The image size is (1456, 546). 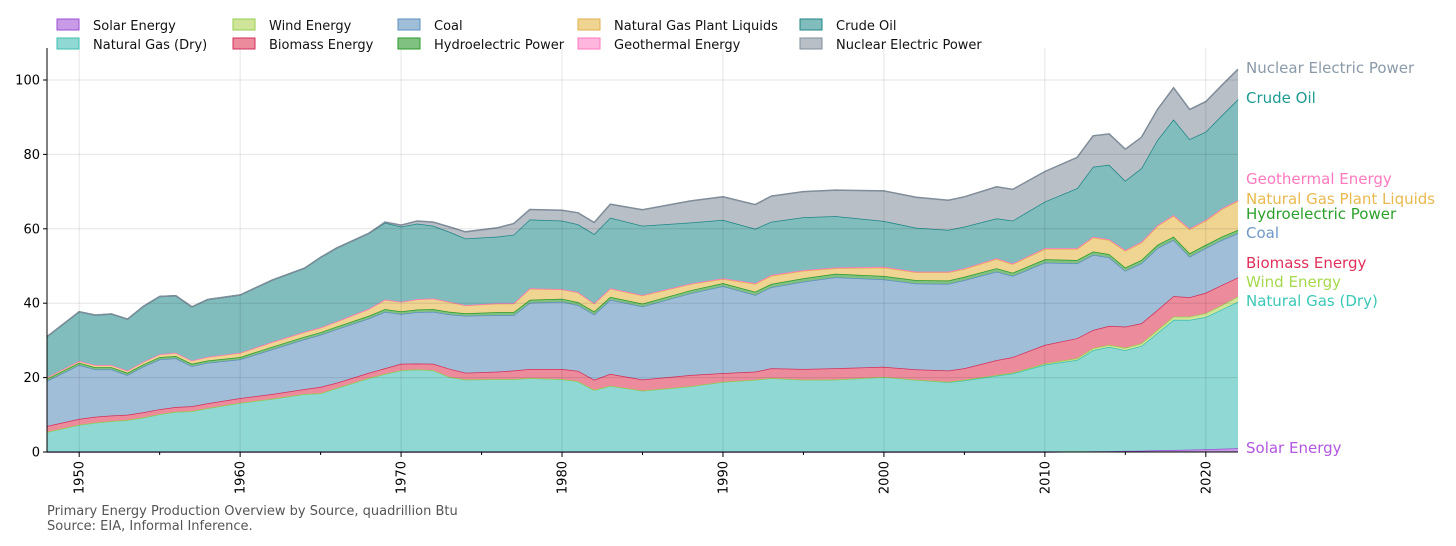 I want to click on end-label-wind-energy: Wind Energy, so click(x=1293, y=282).